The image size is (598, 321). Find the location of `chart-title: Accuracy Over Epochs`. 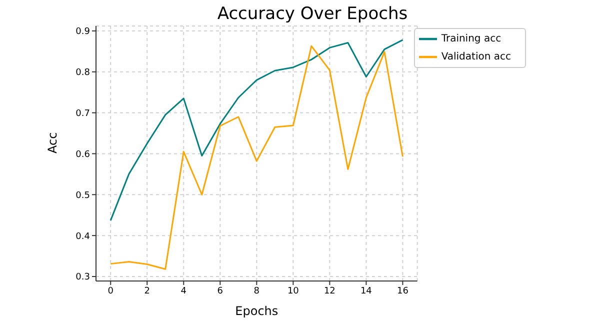

chart-title: Accuracy Over Epochs is located at coordinates (312, 14).